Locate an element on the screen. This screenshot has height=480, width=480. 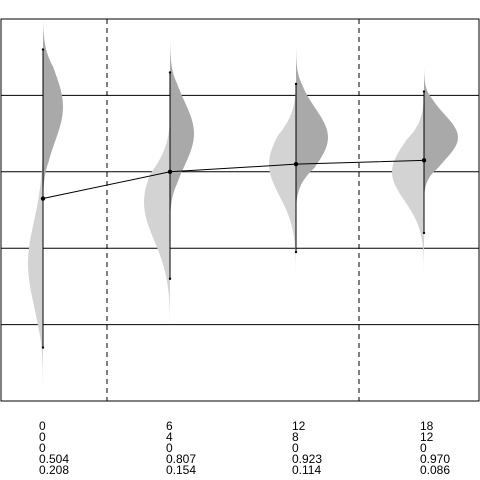
mean-polyline is located at coordinates (233, 179).